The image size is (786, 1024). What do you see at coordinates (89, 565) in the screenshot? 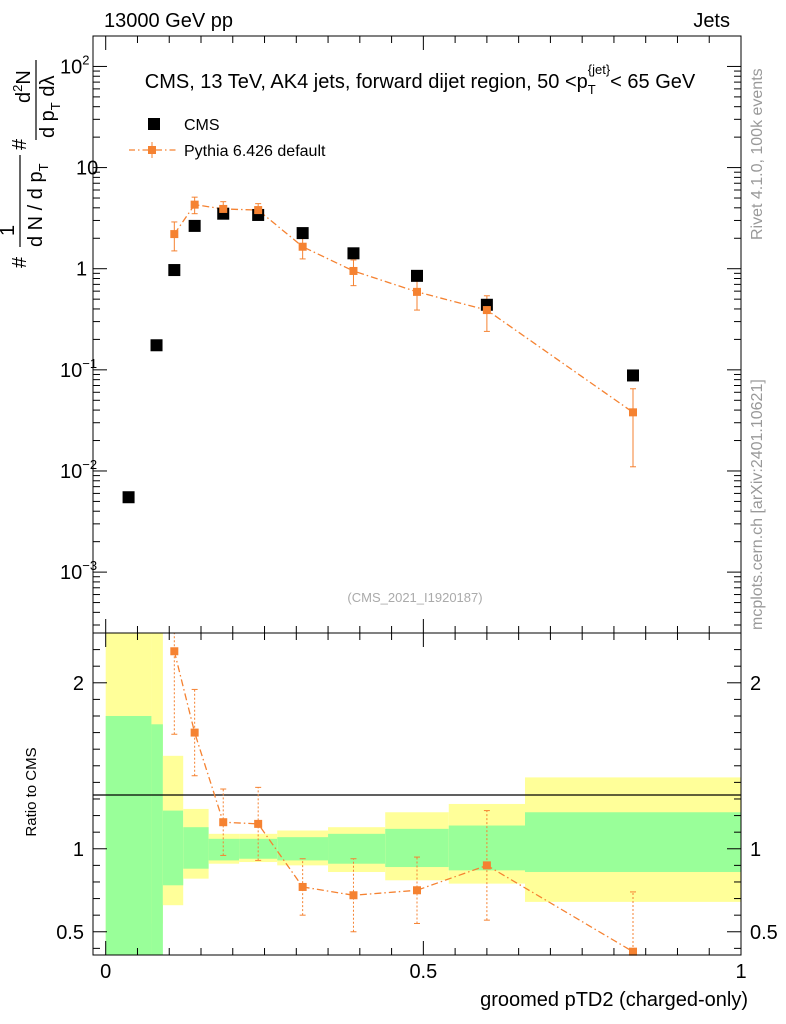
I see `main-ytick-exponent: −3` at bounding box center [89, 565].